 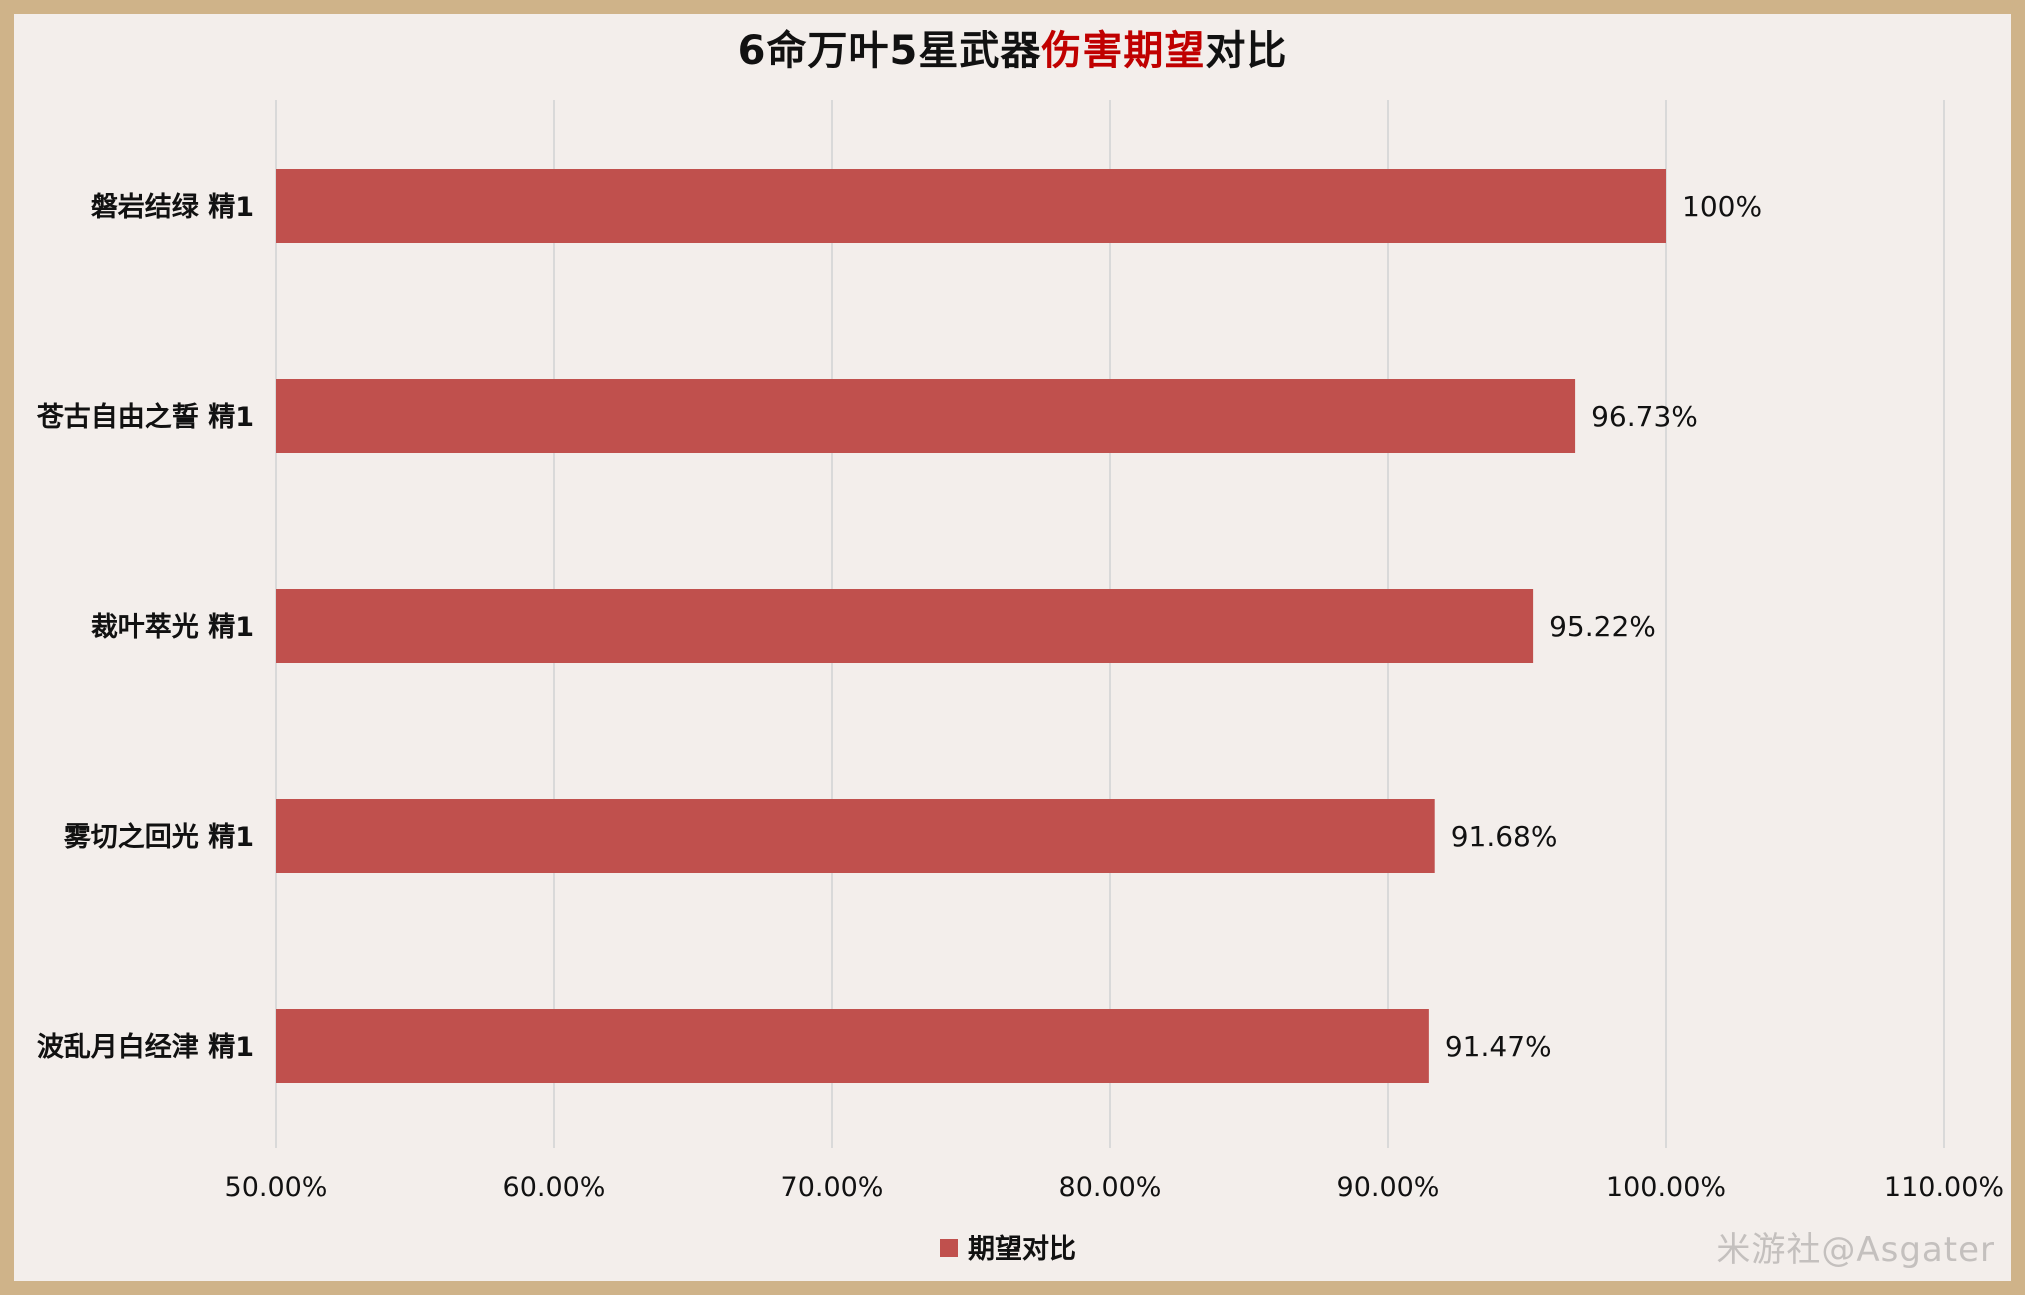 What do you see at coordinates (1110, 1187) in the screenshot?
I see `x-tick-label: 80.00%` at bounding box center [1110, 1187].